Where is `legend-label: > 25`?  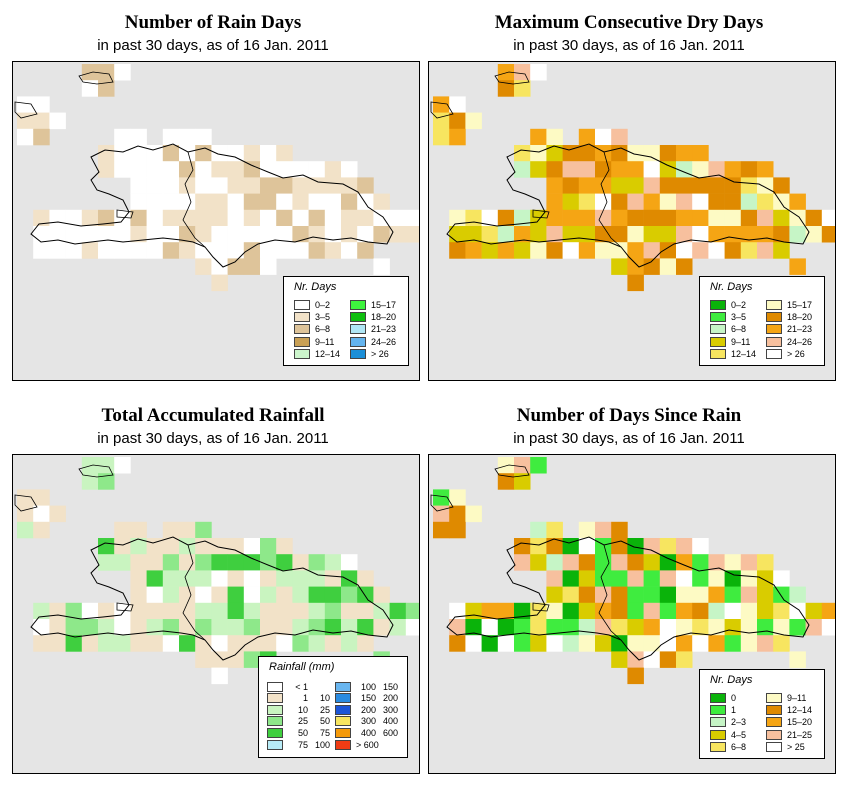 legend-label: > 25 is located at coordinates (796, 747).